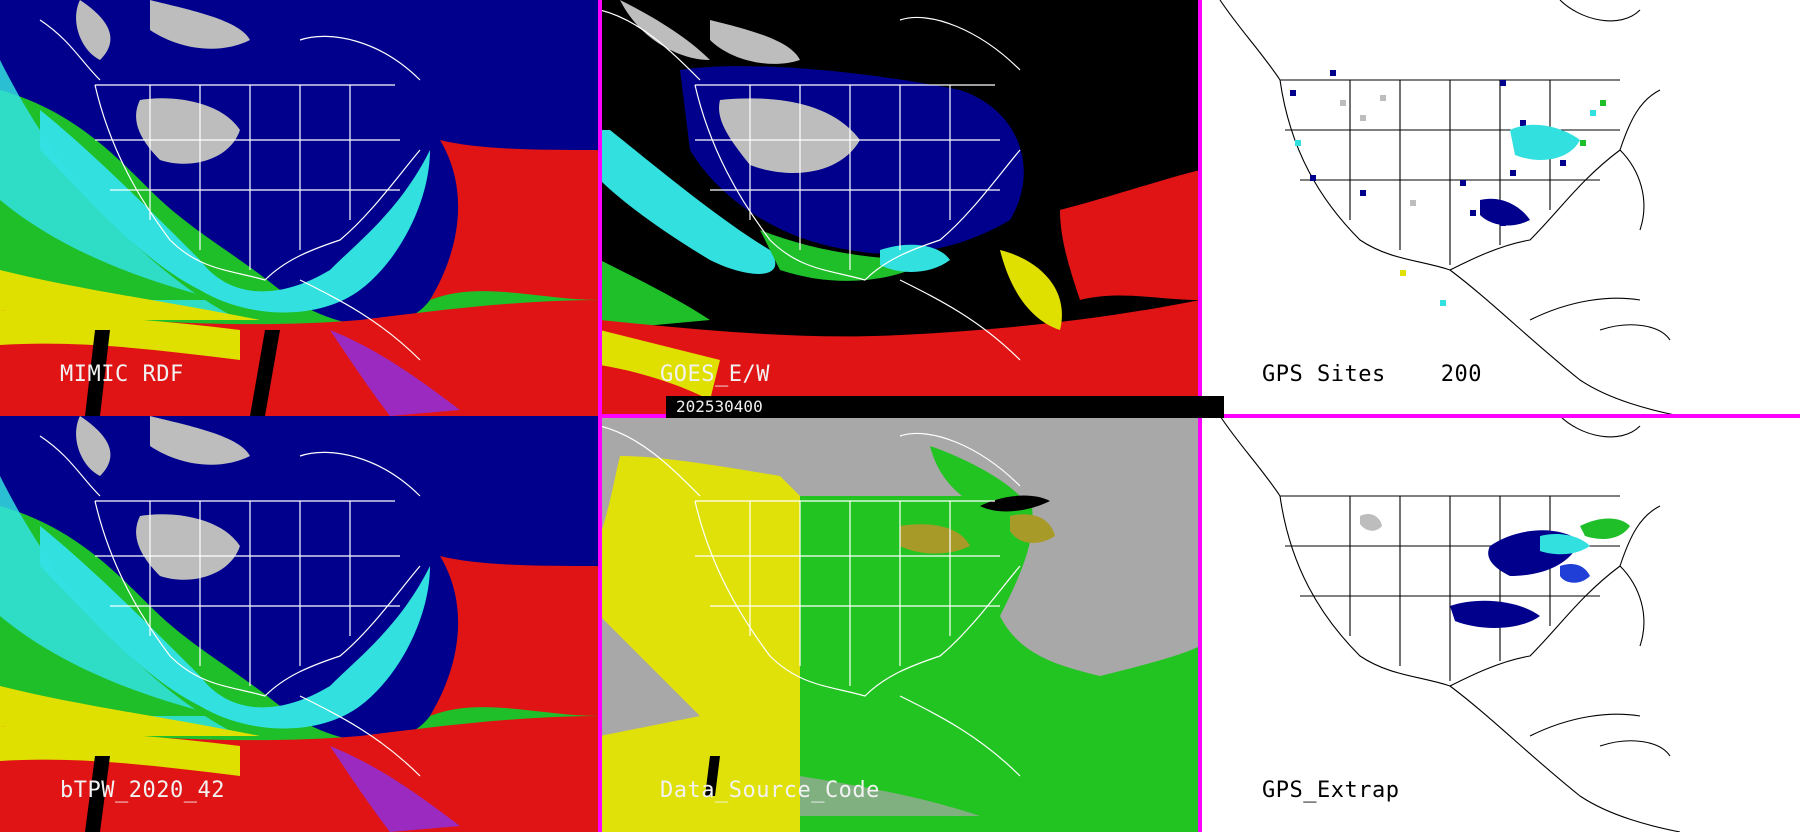 This screenshot has width=1800, height=832. I want to click on panel-label: GOES_E/W, so click(715, 374).